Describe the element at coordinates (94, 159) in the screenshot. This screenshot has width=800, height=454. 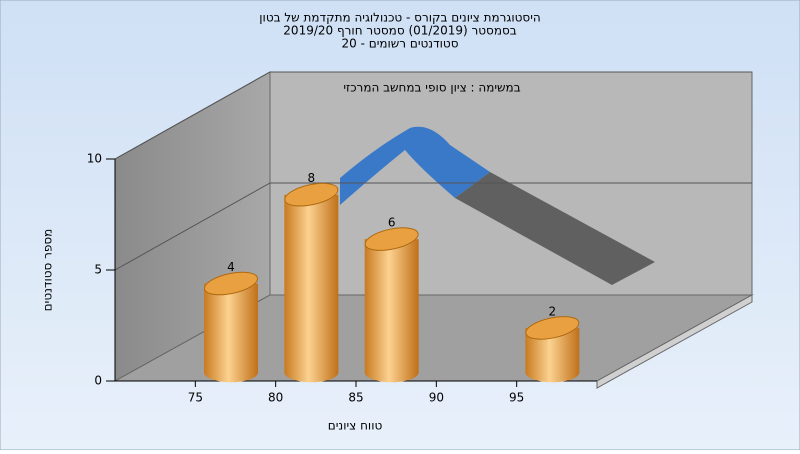
I see `y-tick-label: 10` at that location.